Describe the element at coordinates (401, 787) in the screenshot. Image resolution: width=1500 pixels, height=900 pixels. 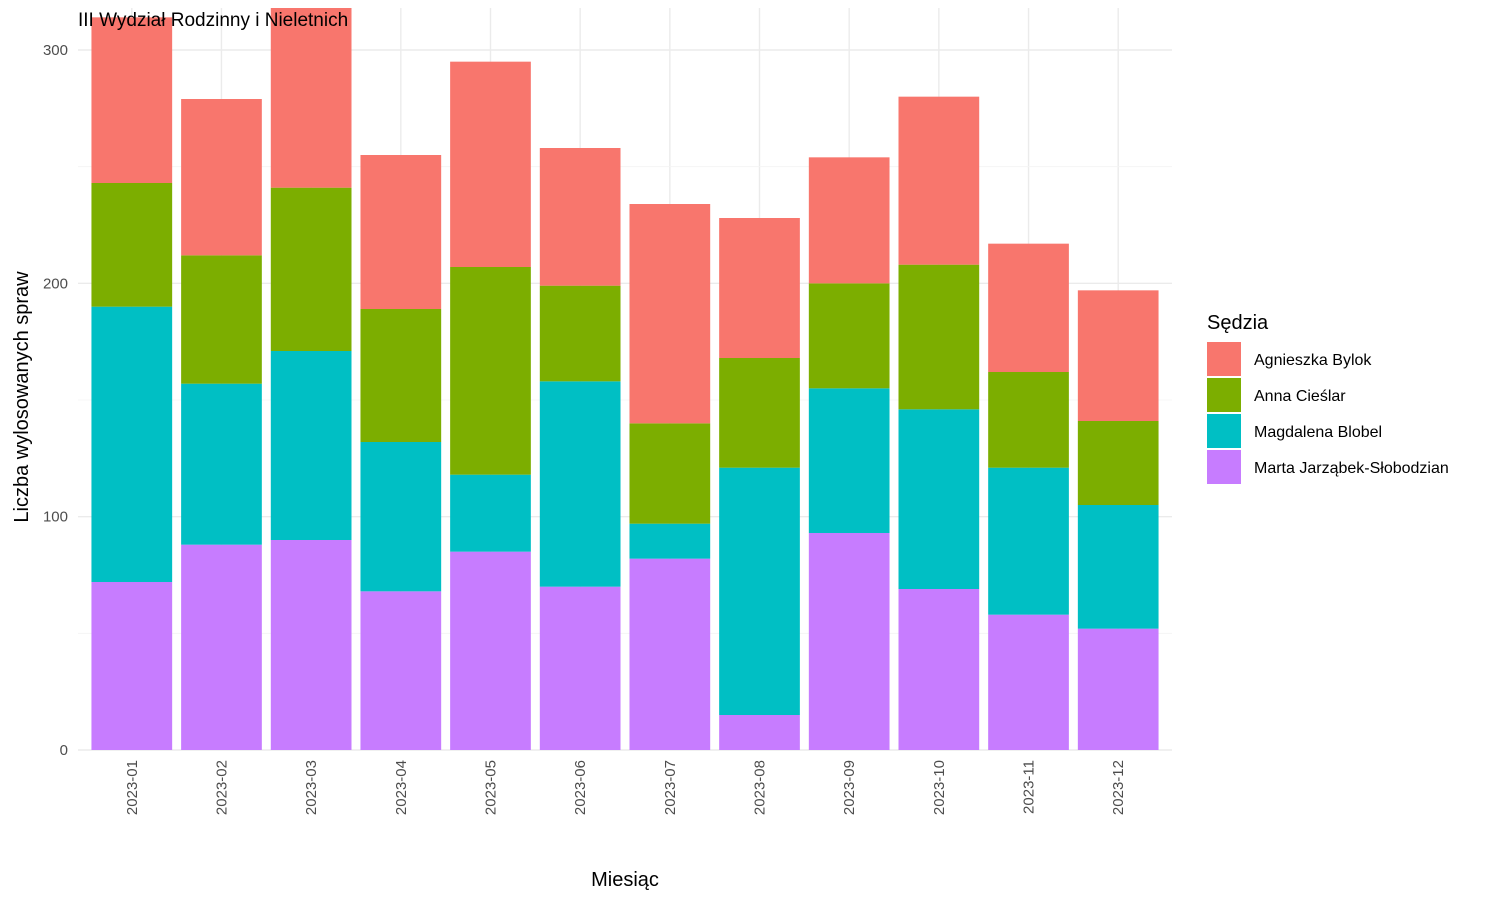
I see `x-tick-label: 2023-04` at that location.